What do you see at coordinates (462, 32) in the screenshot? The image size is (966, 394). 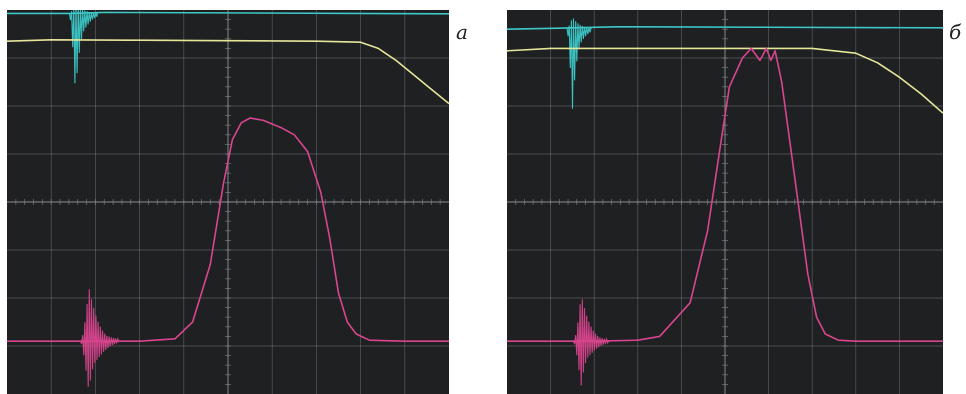 I see `panel-label-a: a` at bounding box center [462, 32].